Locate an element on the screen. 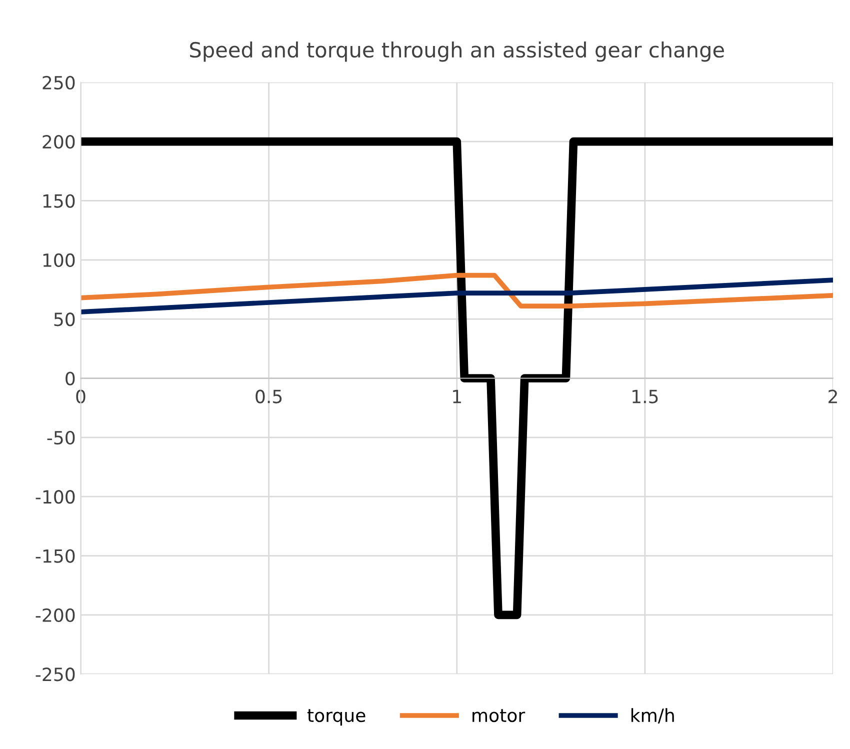  x-tick-label: 2 is located at coordinates (832, 397).